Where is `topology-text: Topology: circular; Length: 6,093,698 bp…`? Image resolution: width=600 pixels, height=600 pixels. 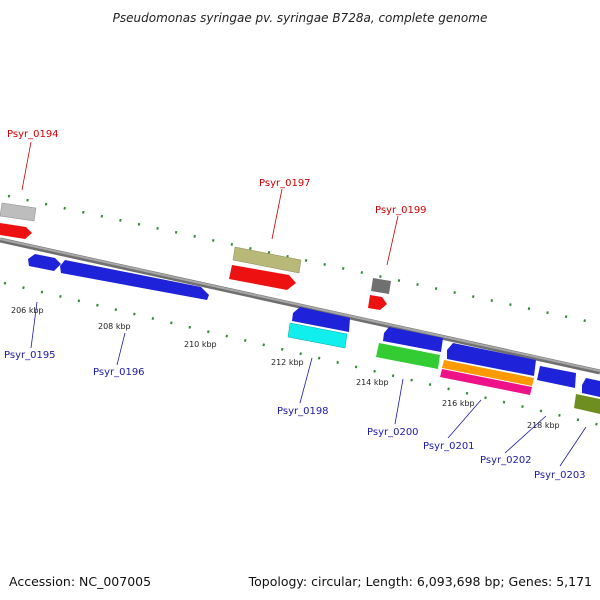 topology-text: Topology: circular; Length: 6,093,698 bp… is located at coordinates (420, 581).